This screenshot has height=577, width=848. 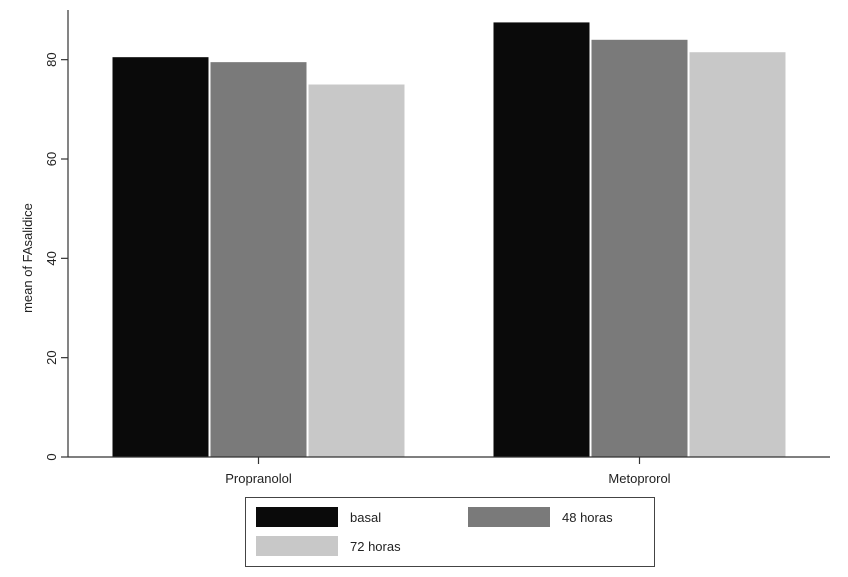 I want to click on legend-label-basal: basal, so click(x=366, y=517).